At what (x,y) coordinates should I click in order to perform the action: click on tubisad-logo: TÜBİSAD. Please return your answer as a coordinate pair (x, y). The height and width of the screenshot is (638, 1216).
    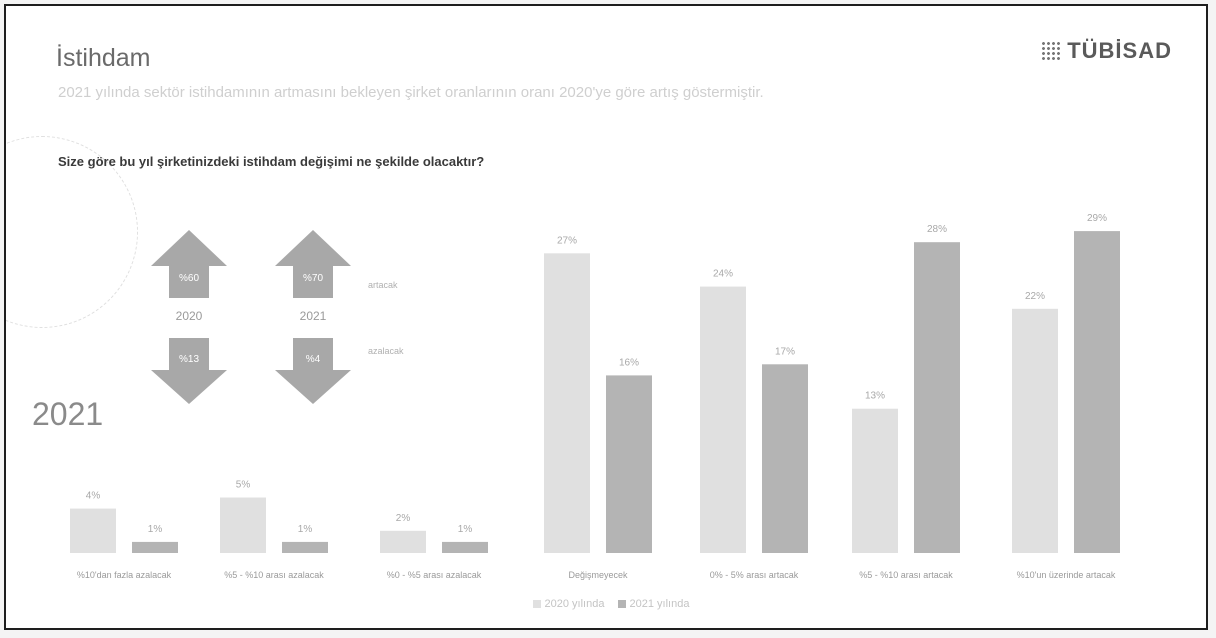
    Looking at the image, I should click on (1106, 51).